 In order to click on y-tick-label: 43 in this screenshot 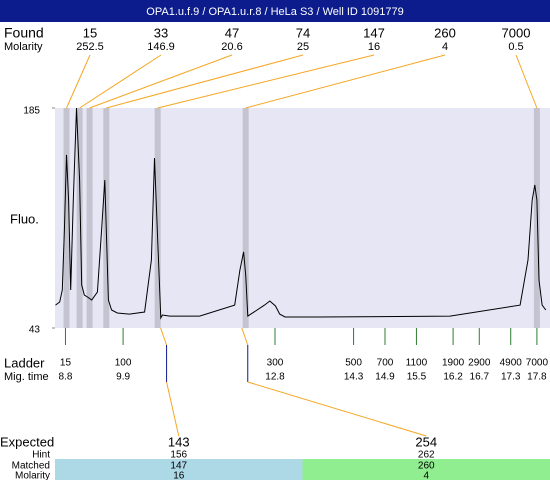, I will do `click(35, 330)`.